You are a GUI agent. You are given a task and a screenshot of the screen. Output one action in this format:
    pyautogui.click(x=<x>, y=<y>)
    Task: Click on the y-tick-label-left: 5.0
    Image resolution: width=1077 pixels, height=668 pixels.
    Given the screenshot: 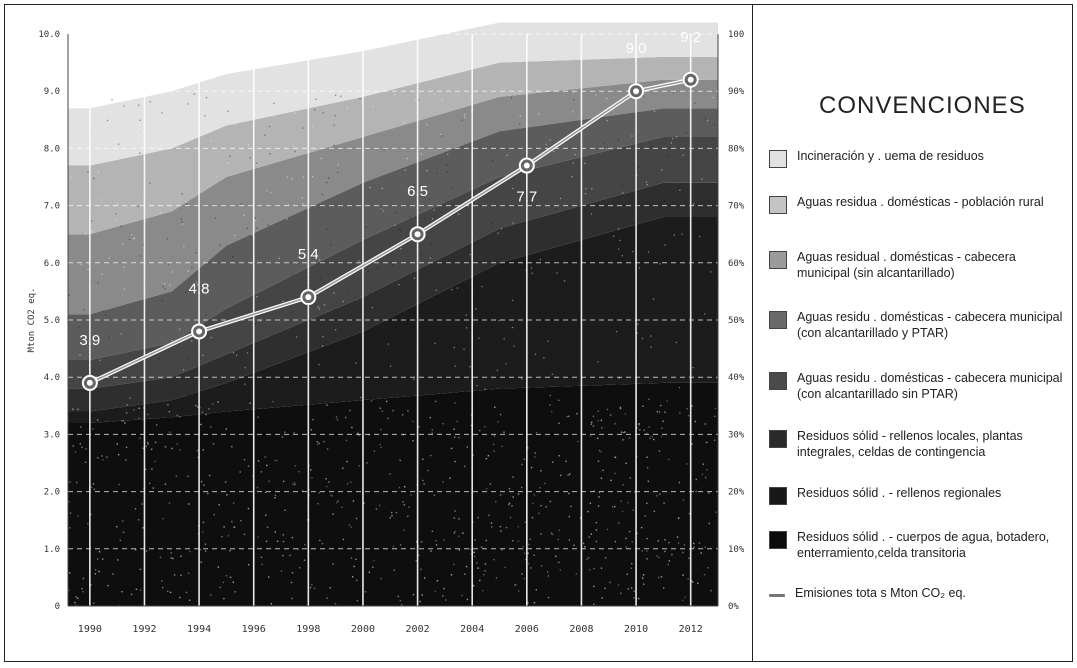 What is the action you would take?
    pyautogui.click(x=52, y=321)
    